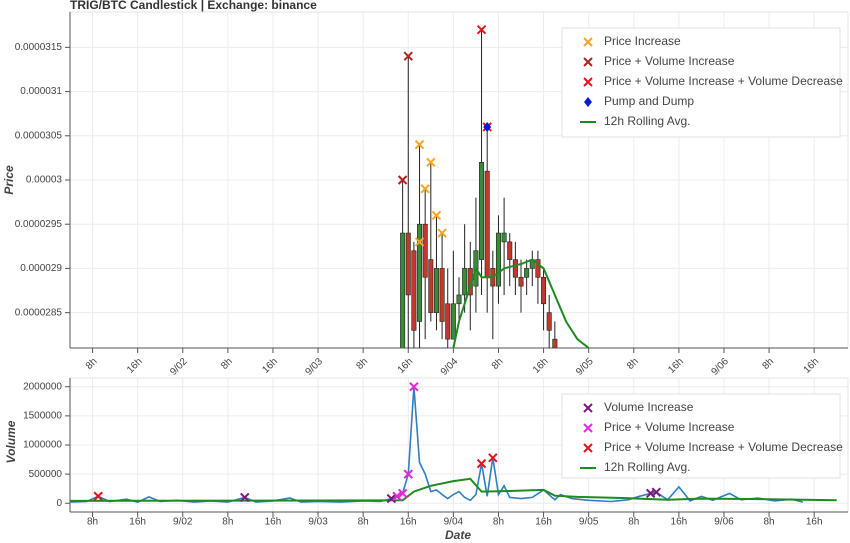 The image size is (850, 543). I want to click on legend-label: Volume Increase, so click(649, 407).